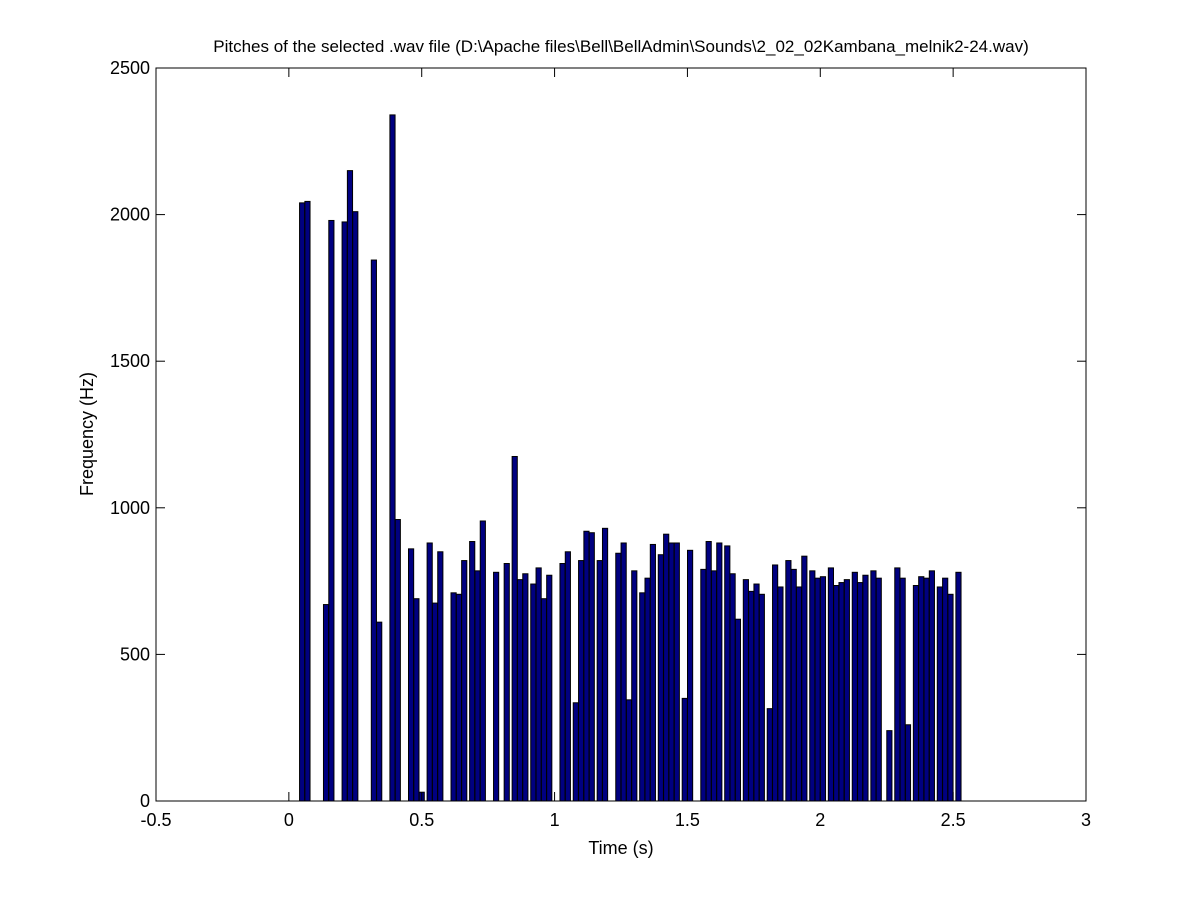 The image size is (1200, 900). Describe the element at coordinates (130, 508) in the screenshot. I see `y-tick-label: 1000` at that location.